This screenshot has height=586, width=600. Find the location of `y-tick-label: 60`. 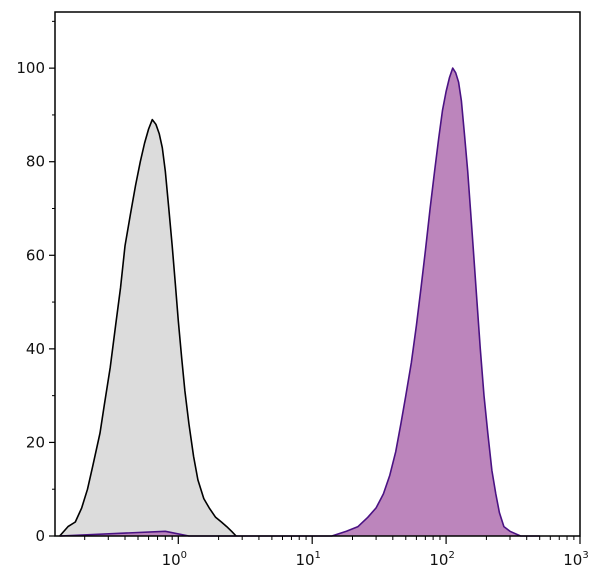

y-tick-label: 60 is located at coordinates (35, 255).